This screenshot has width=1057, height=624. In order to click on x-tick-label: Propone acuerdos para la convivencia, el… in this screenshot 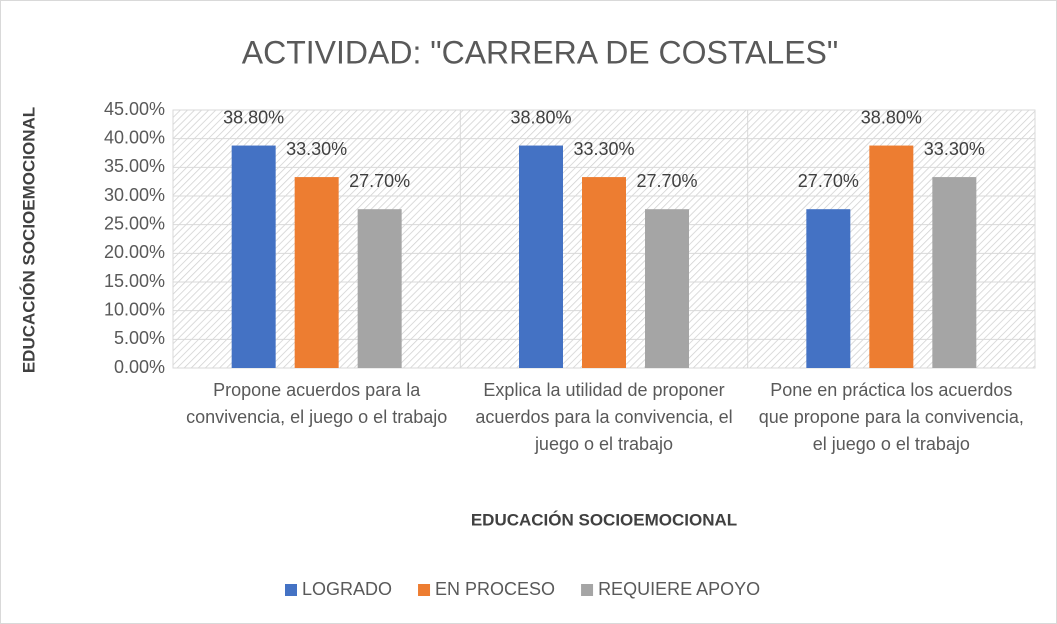, I will do `click(317, 403)`.